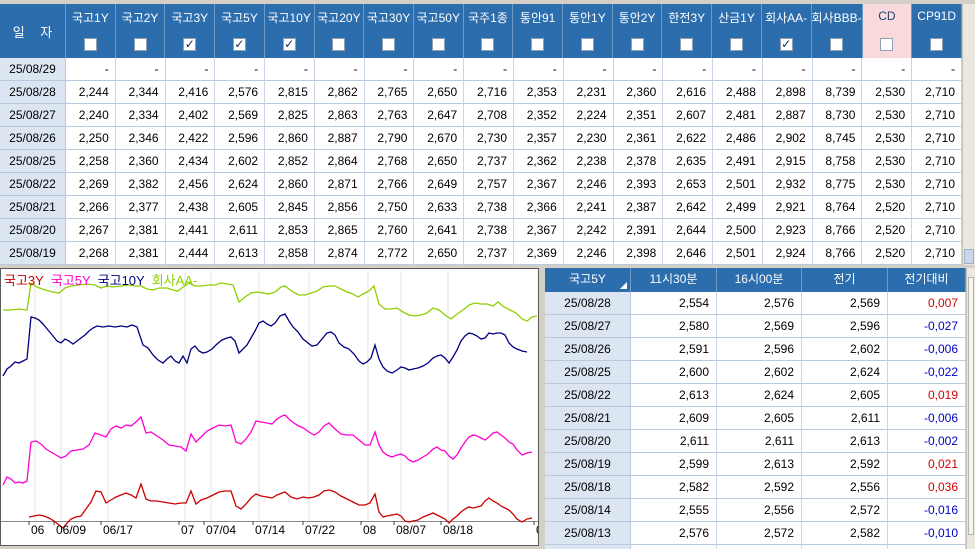  Describe the element at coordinates (91, 138) in the screenshot. I see `value-cell: 2,250` at that location.